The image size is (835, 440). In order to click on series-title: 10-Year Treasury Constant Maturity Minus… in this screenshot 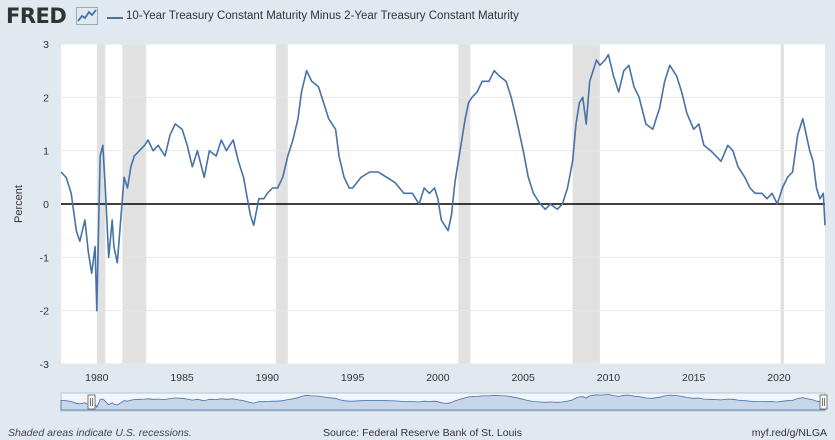, I will do `click(322, 16)`.